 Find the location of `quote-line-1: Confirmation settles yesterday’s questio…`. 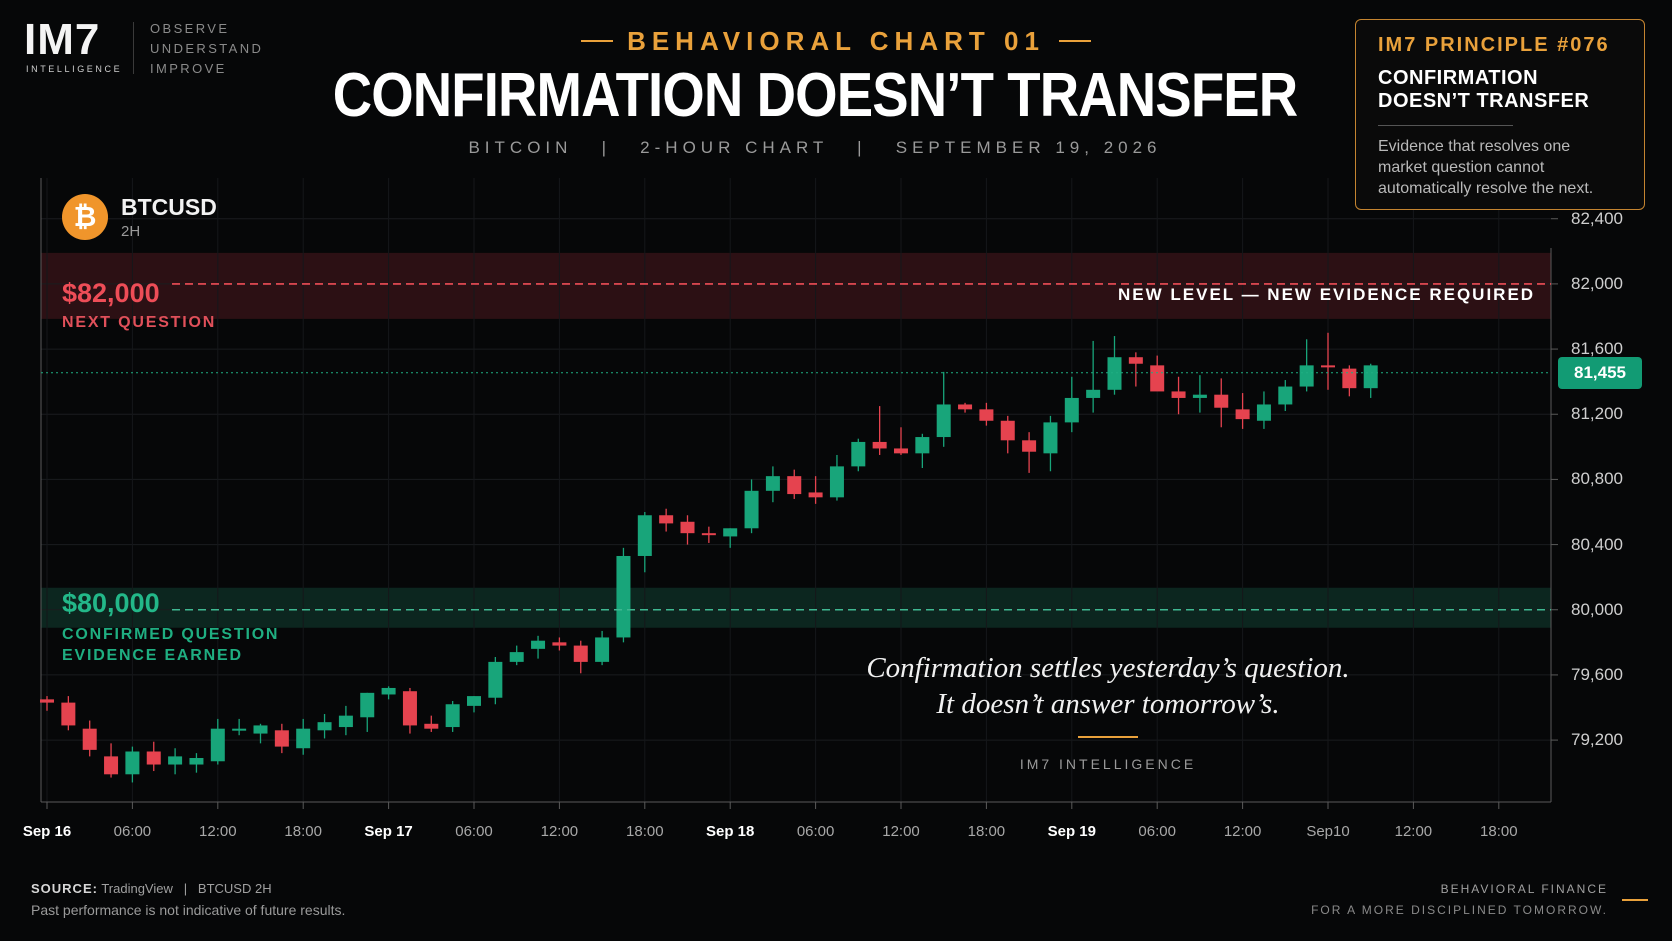

quote-line-1: Confirmation settles yesterday’s questio… is located at coordinates (1108, 668).